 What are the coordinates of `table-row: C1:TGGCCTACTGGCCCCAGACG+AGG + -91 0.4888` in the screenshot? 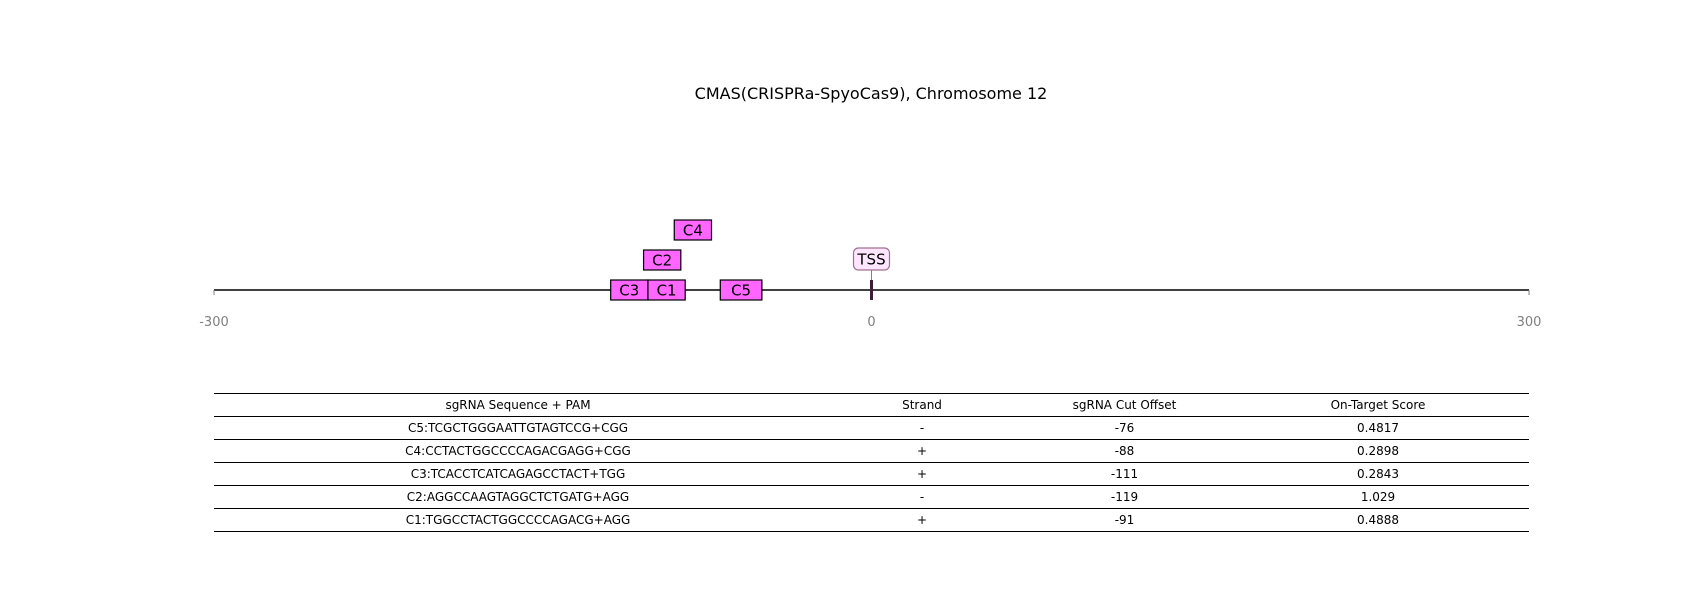 It's located at (871, 520).